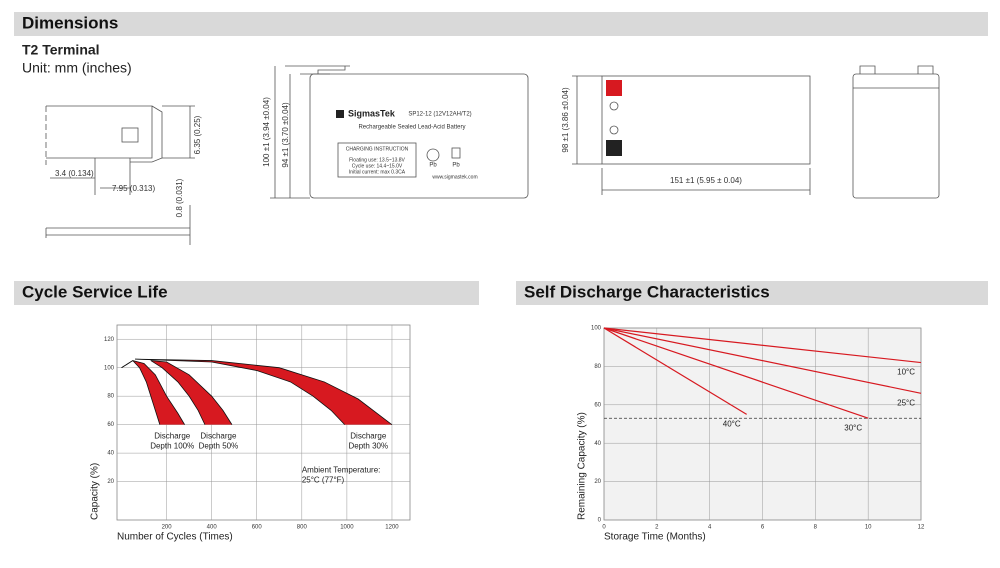 The width and height of the screenshot is (1000, 568). Describe the element at coordinates (582, 466) in the screenshot. I see `y-axis-title: Remaining Capacity (%)` at that location.